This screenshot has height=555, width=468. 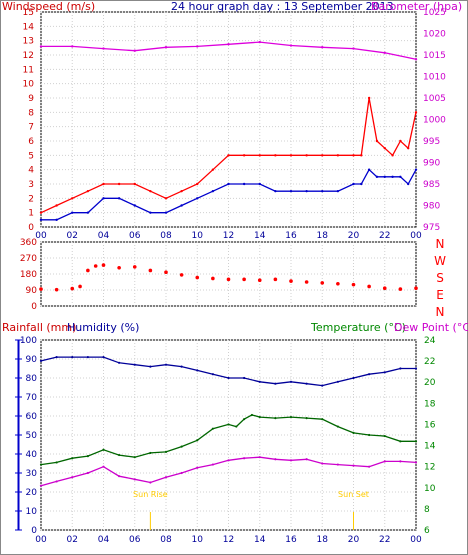 I want to click on direction-tick-label: 90, so click(x=32, y=291).